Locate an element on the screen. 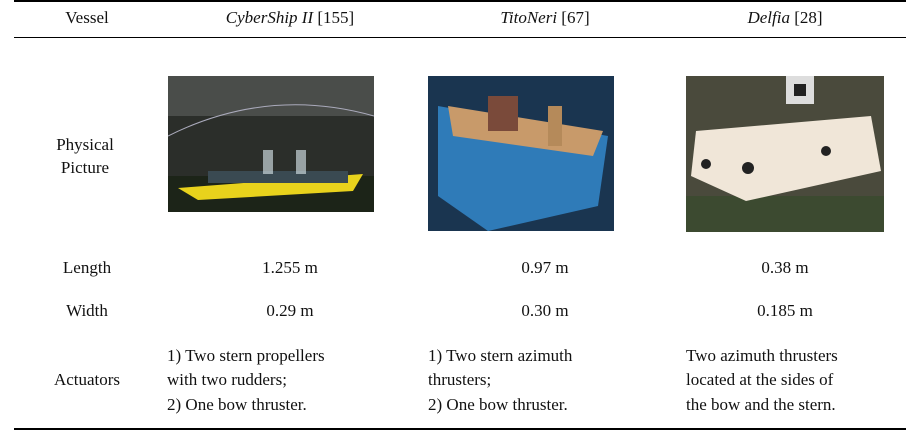 This screenshot has width=919, height=441. cell-line: 1) Two stern azimuth is located at coordinates (500, 355).